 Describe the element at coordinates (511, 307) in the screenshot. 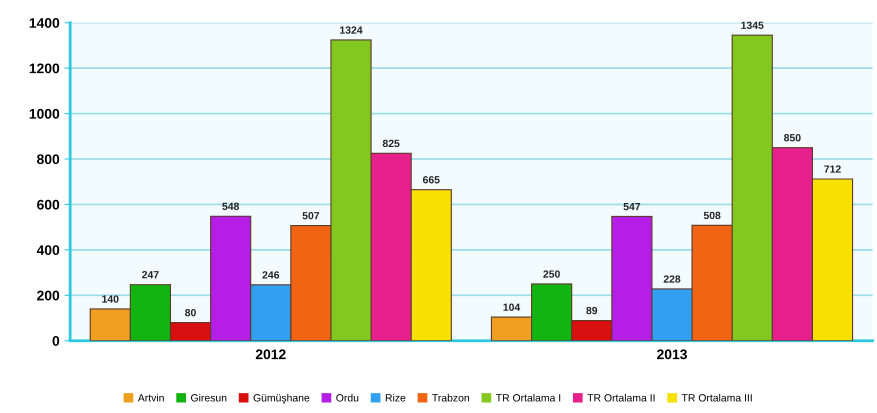

I see `data-label: 104` at that location.